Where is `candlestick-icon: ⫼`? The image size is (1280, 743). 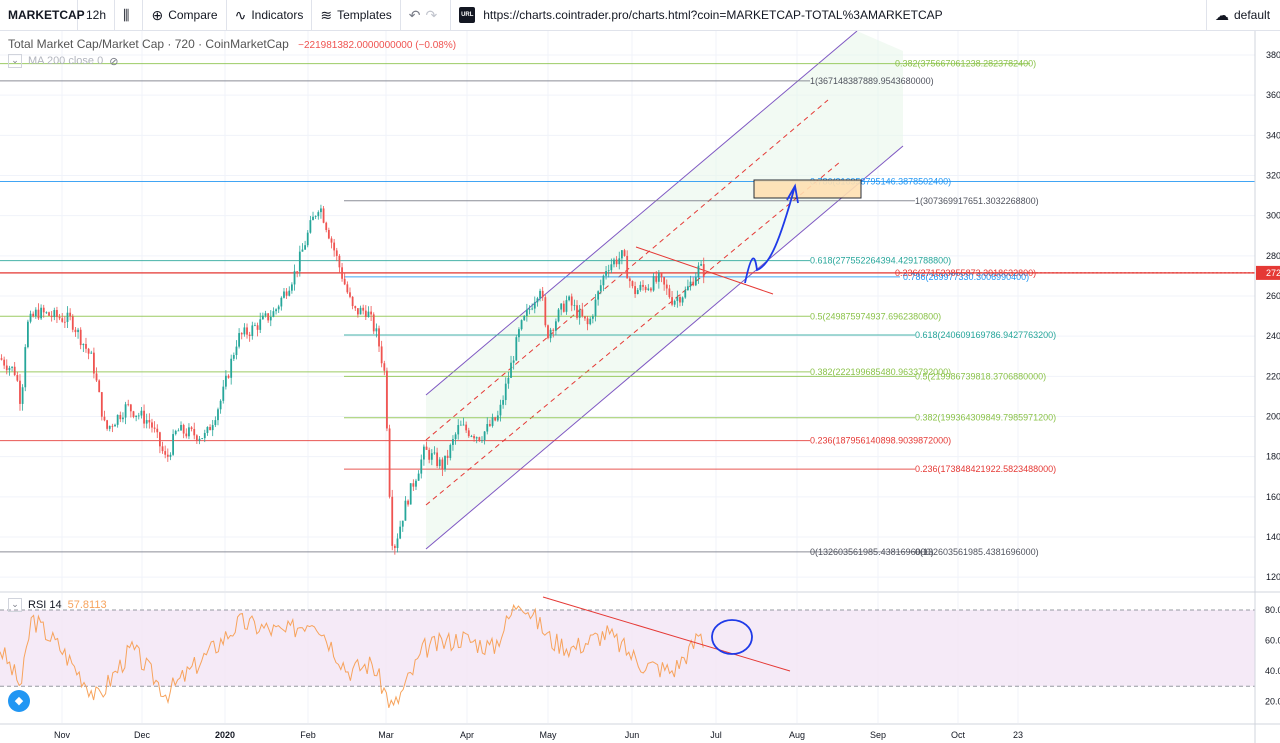
candlestick-icon: ⫼ is located at coordinates (126, 14).